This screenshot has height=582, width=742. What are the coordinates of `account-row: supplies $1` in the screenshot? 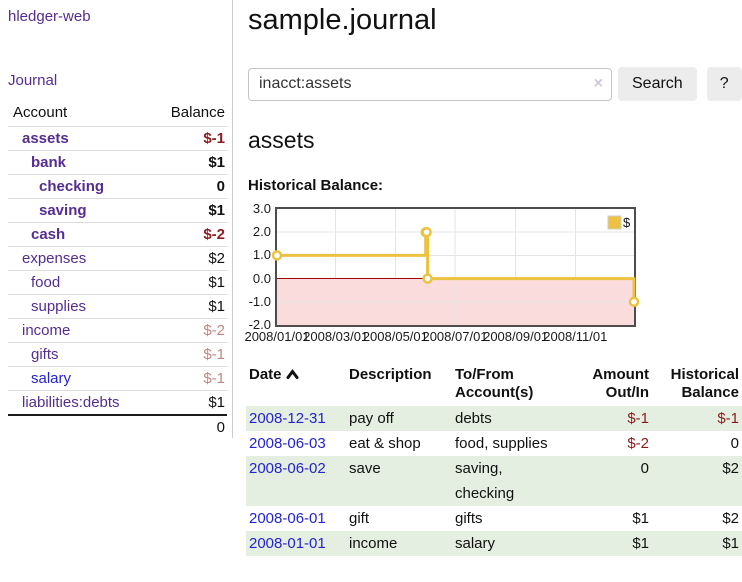 It's located at (117, 306).